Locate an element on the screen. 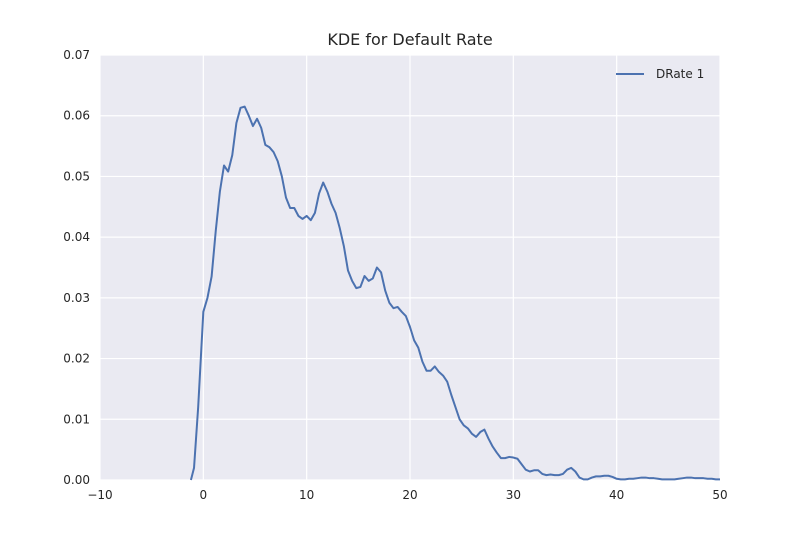 This screenshot has width=800, height=550. y-tick-label: 0.05 is located at coordinates (76, 176).